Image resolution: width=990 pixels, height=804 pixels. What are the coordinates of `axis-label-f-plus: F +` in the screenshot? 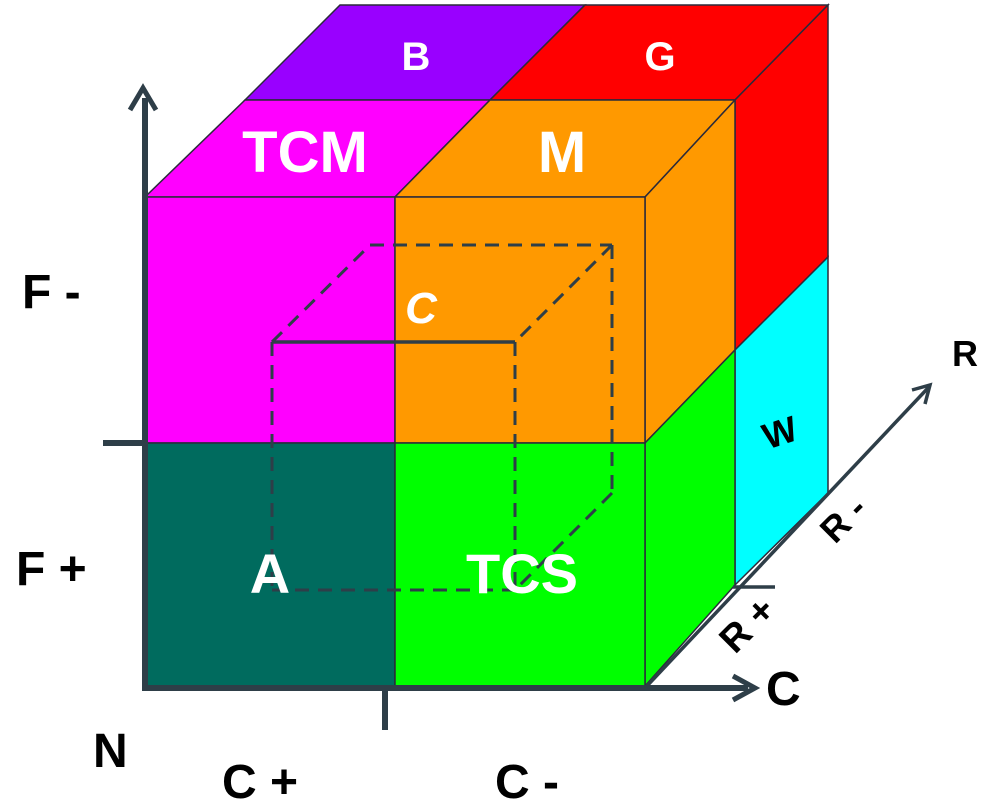 It's located at (51, 569).